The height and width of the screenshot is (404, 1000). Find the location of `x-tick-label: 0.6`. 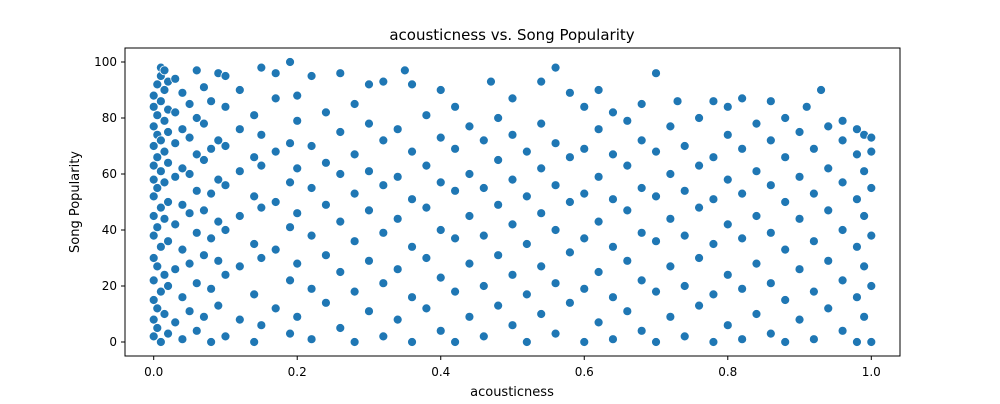

x-tick-label: 0.6 is located at coordinates (584, 372).